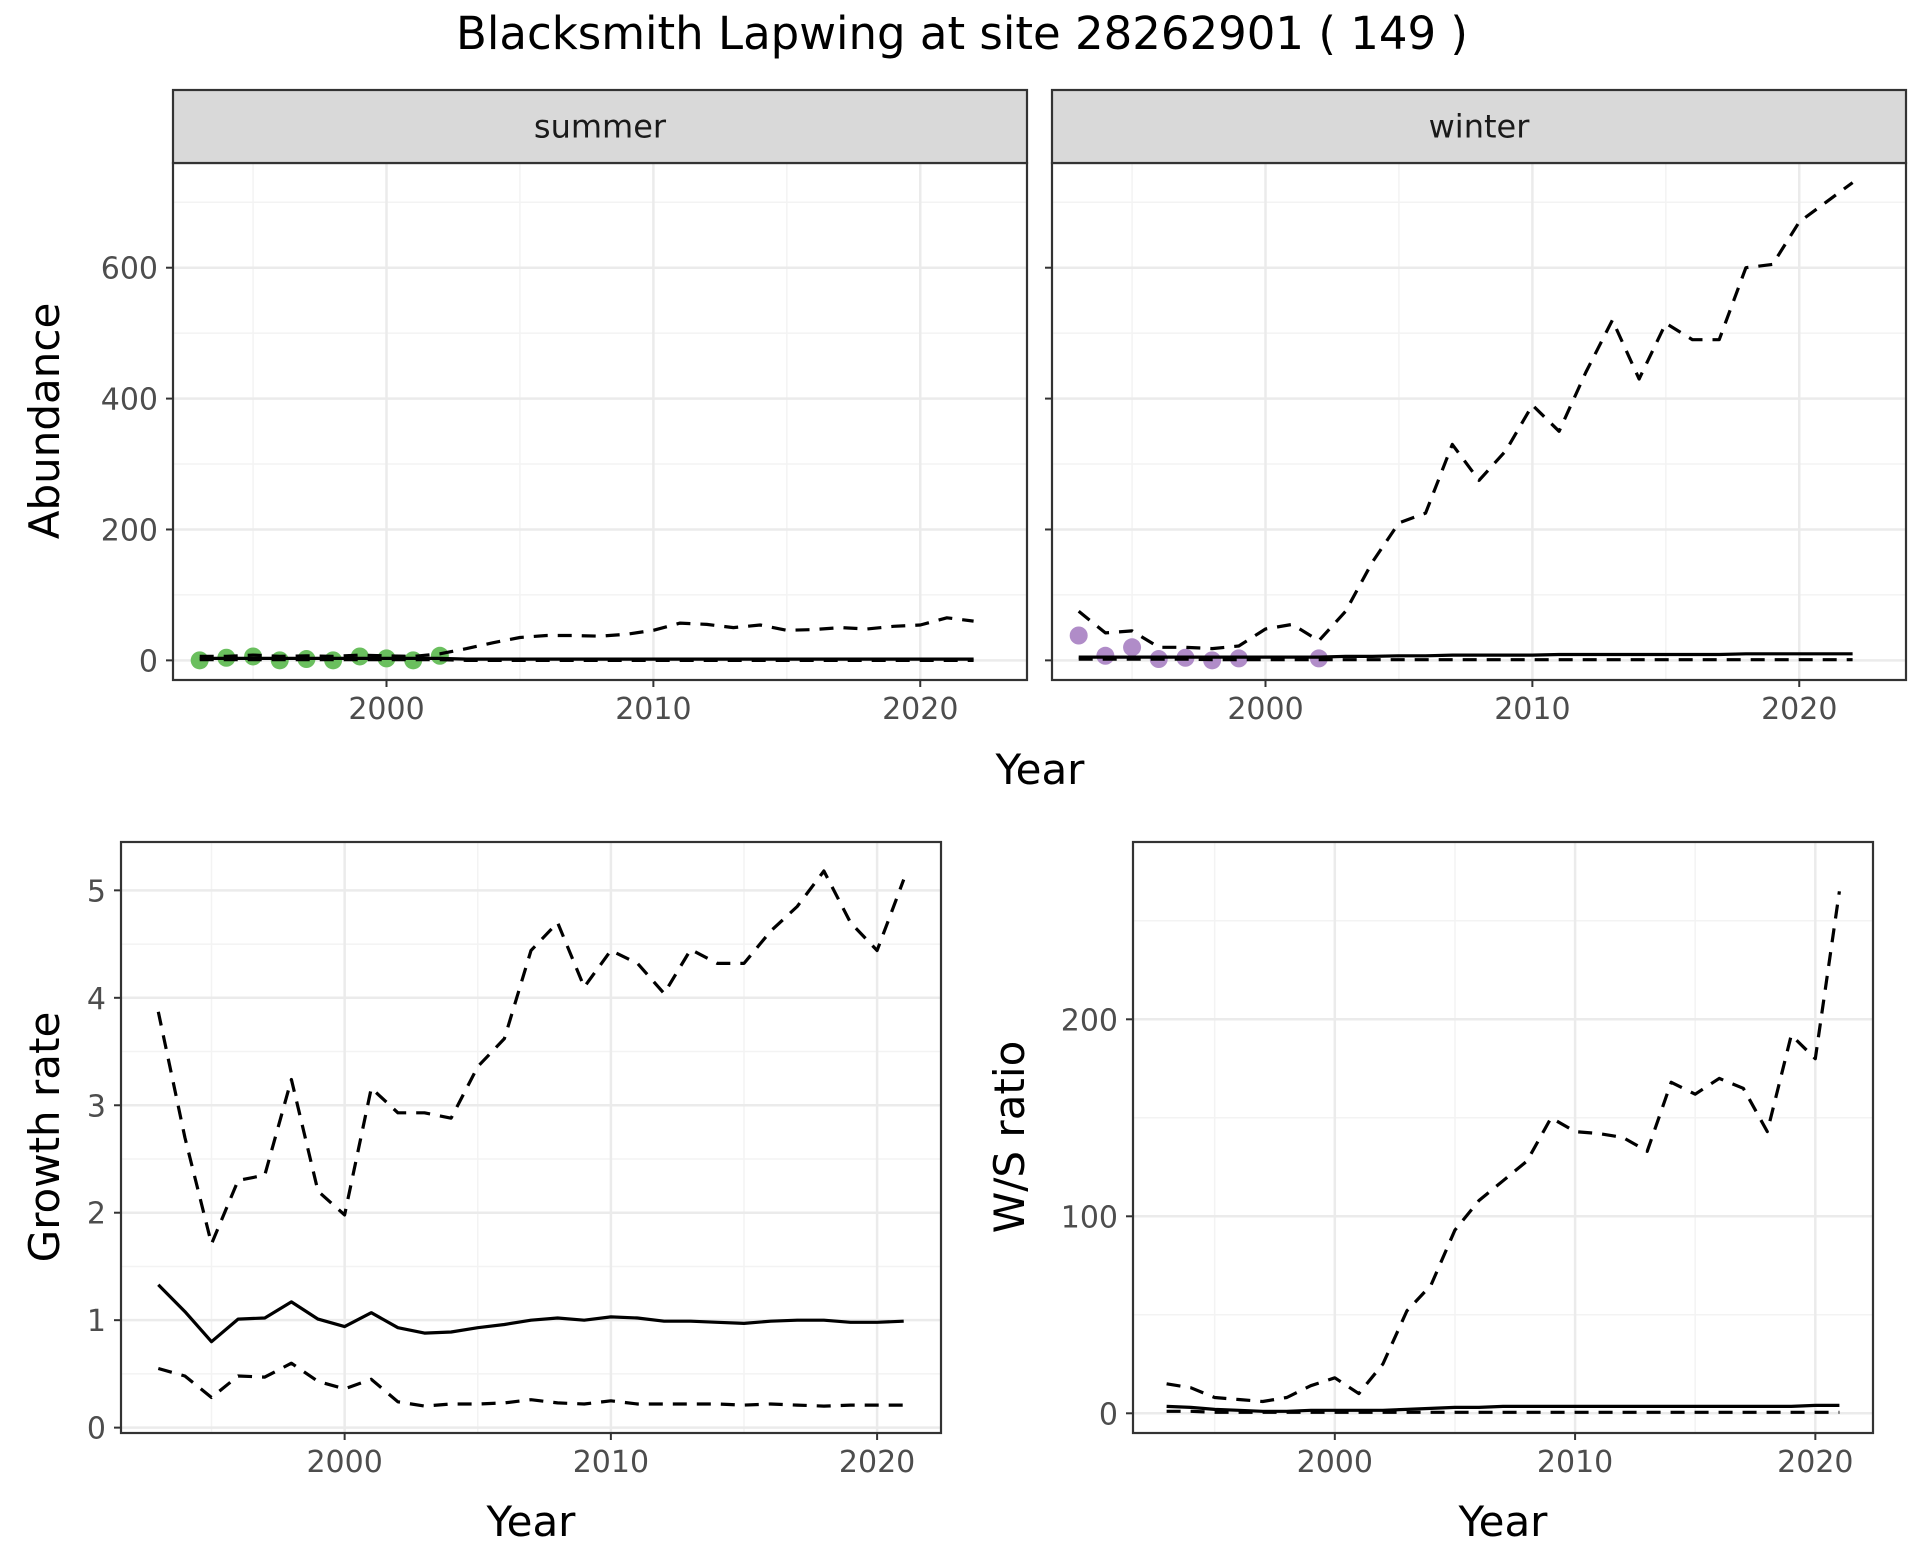 This screenshot has width=1920, height=1560. I want to click on facet-label: summer, so click(600, 127).